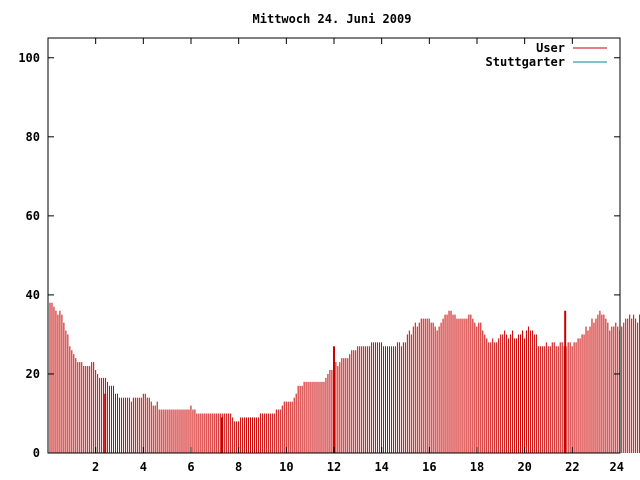  Describe the element at coordinates (334, 467) in the screenshot. I see `x-tick-label: 12` at that location.